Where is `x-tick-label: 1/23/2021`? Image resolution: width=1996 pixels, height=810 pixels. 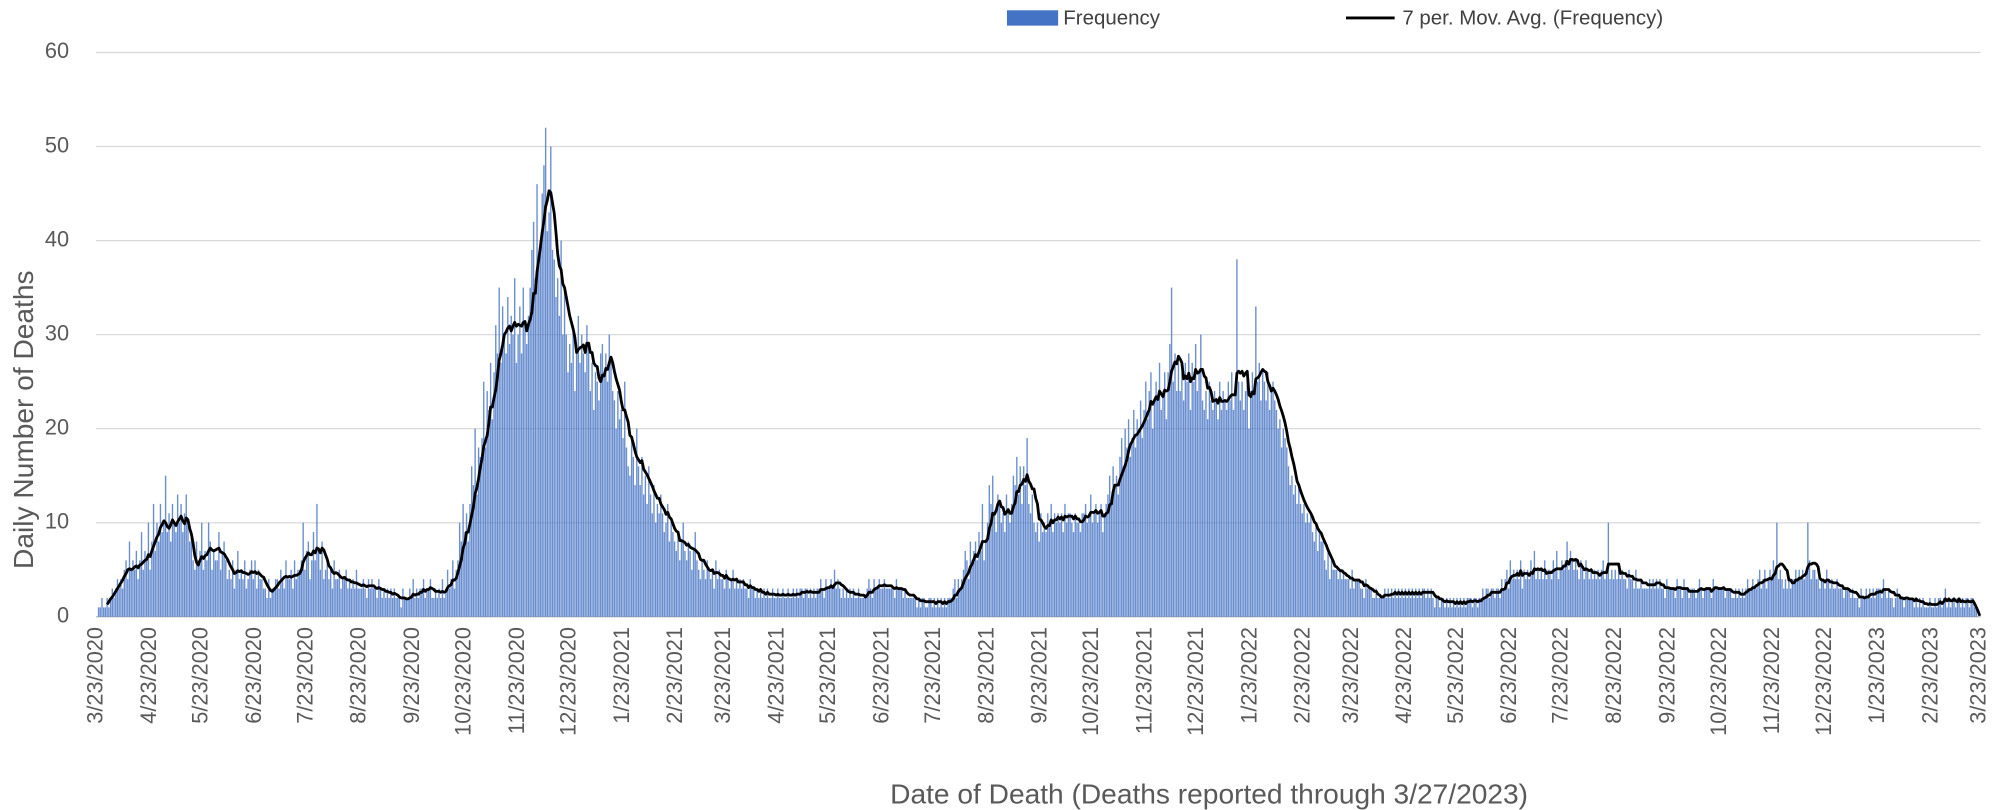
x-tick-label: 1/23/2021 is located at coordinates (621, 675).